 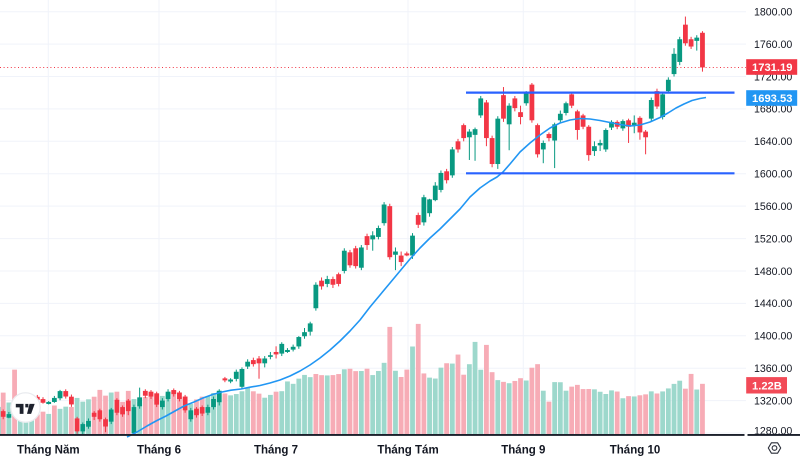 I want to click on svg-text: 1680.00, so click(x=773, y=110).